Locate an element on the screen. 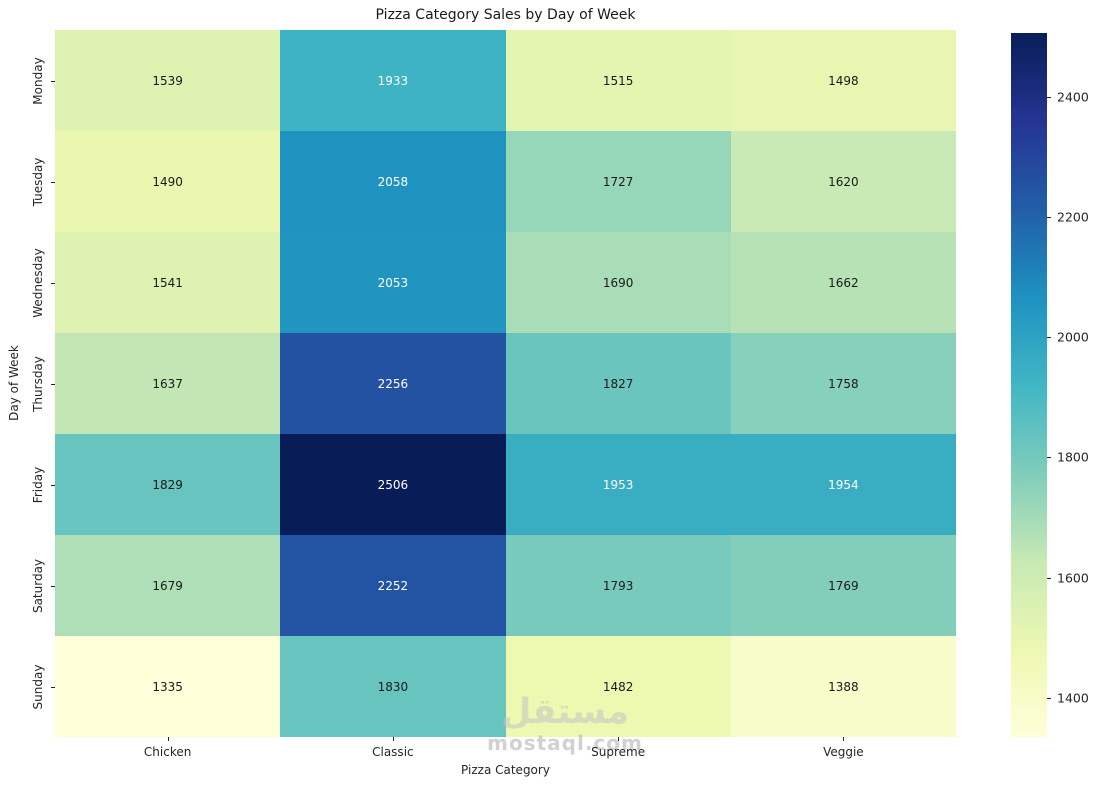  heatmap-cell: 1793 is located at coordinates (618, 585).